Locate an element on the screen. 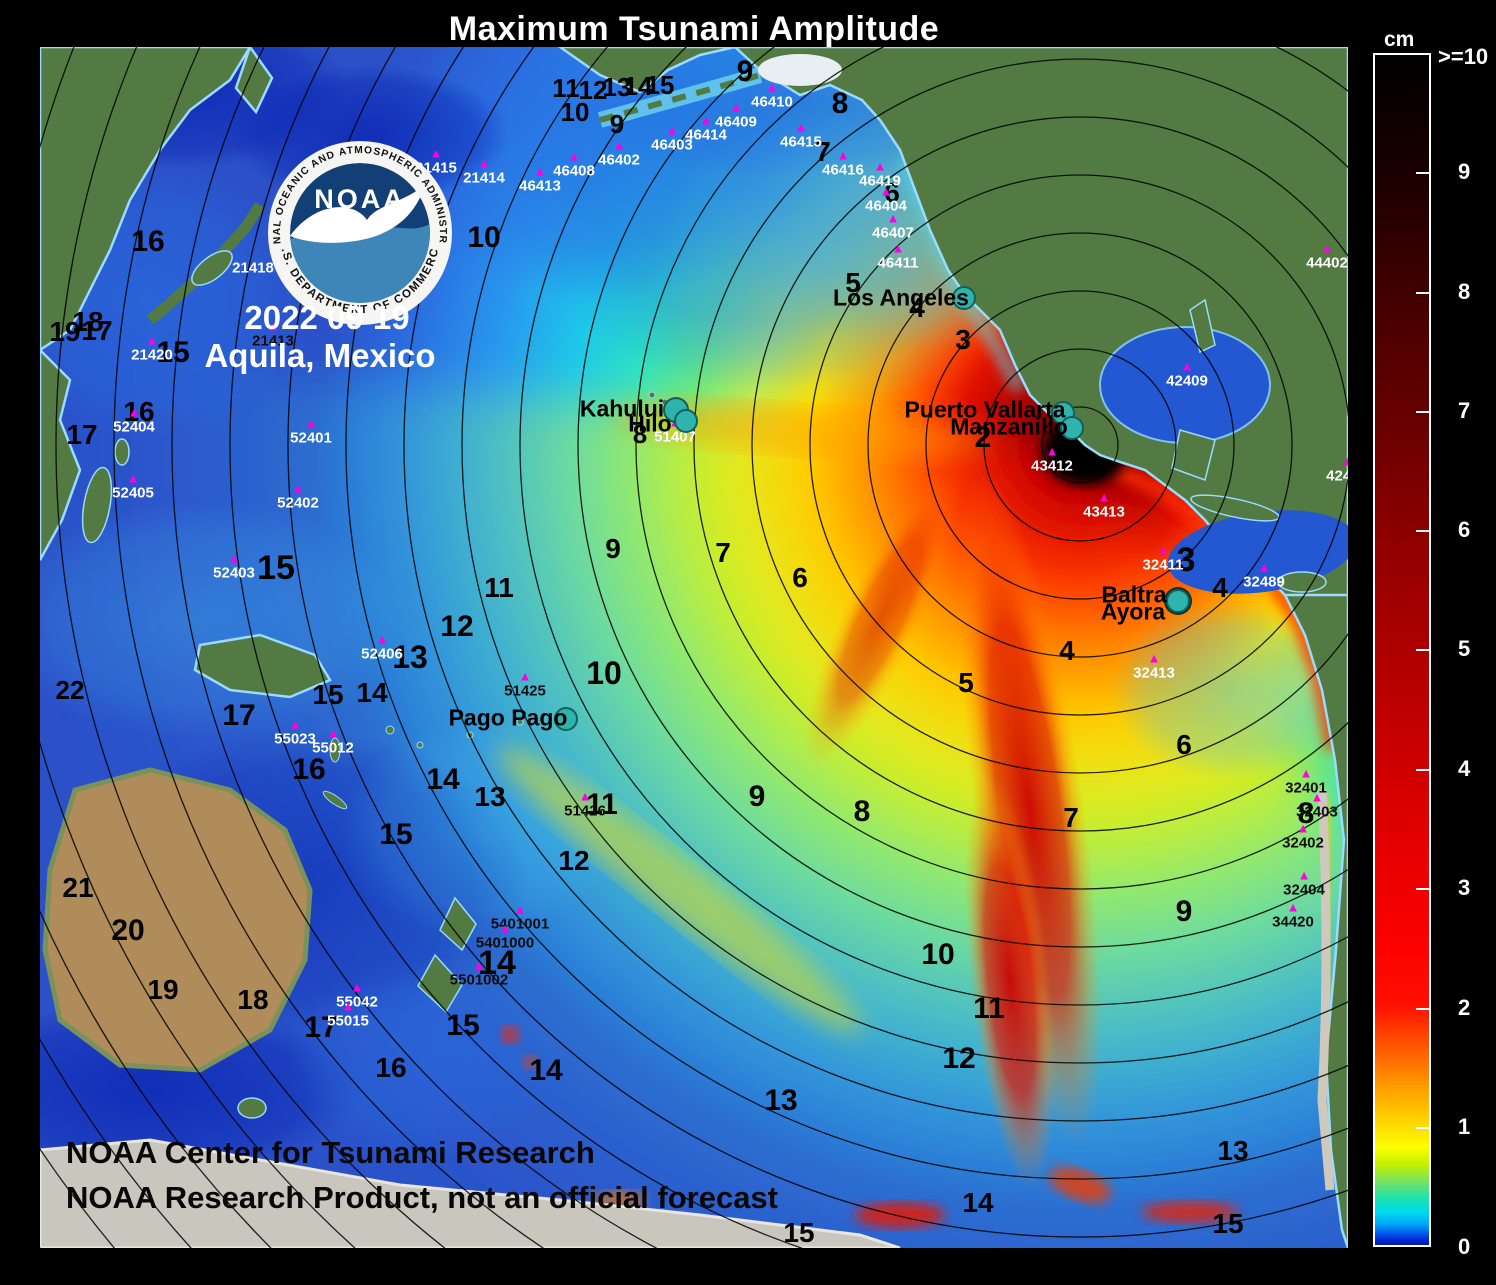  contour-hour-label: 21 is located at coordinates (78, 887).